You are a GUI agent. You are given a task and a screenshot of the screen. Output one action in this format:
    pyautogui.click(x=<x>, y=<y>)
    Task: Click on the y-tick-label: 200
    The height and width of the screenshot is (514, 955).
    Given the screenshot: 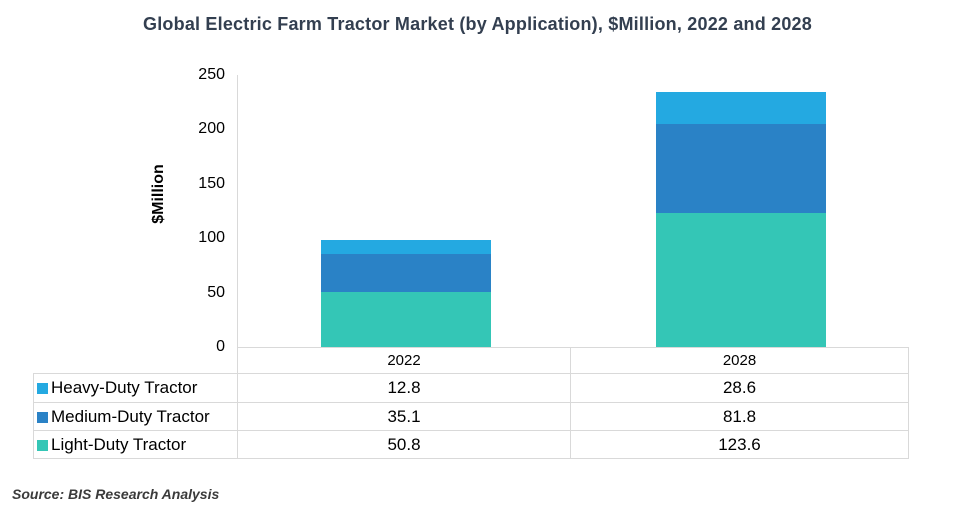 What is the action you would take?
    pyautogui.click(x=211, y=129)
    